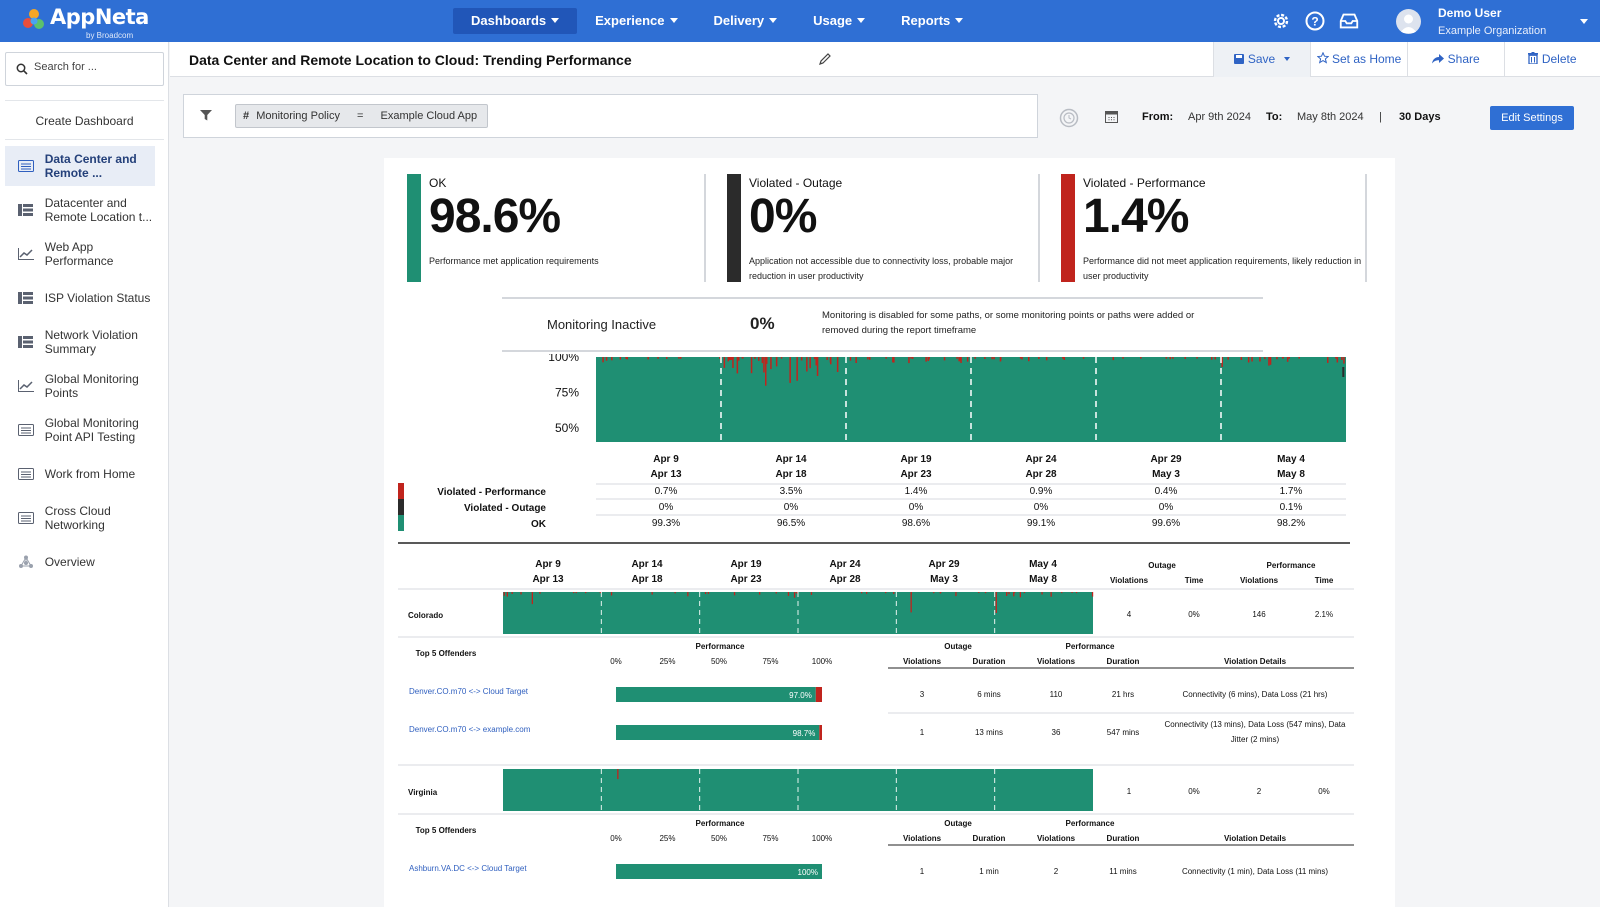 The image size is (1600, 907). Describe the element at coordinates (1408, 21) in the screenshot. I see `user-avatar` at that location.